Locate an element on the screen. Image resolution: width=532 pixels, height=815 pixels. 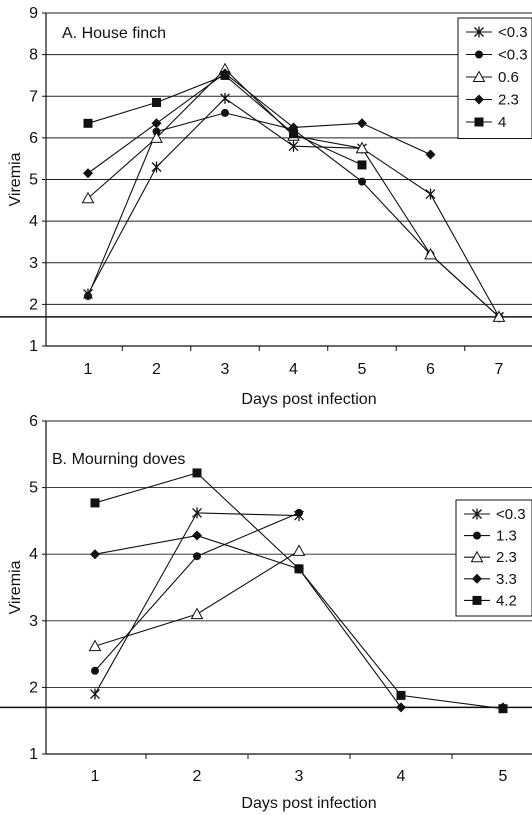
x-tick-label: 1 is located at coordinates (88, 369).